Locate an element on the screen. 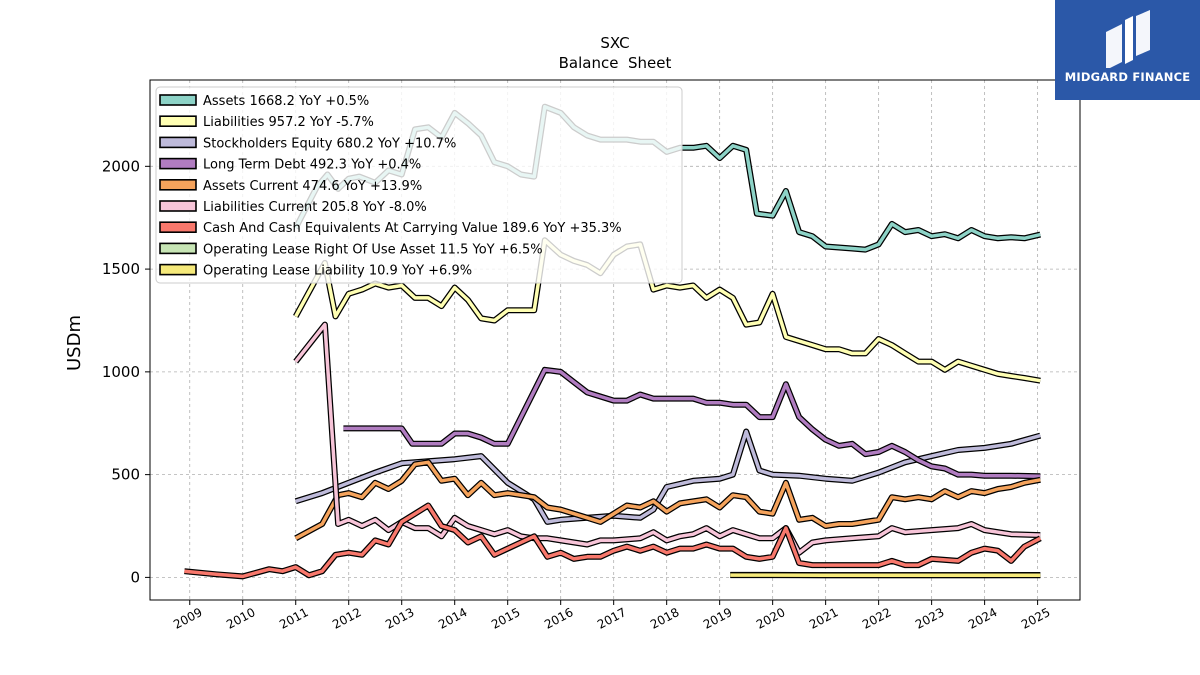 Image resolution: width=1200 pixels, height=675 pixels. legend-label: Assets 1668.2 YoY +0.5% is located at coordinates (286, 101).